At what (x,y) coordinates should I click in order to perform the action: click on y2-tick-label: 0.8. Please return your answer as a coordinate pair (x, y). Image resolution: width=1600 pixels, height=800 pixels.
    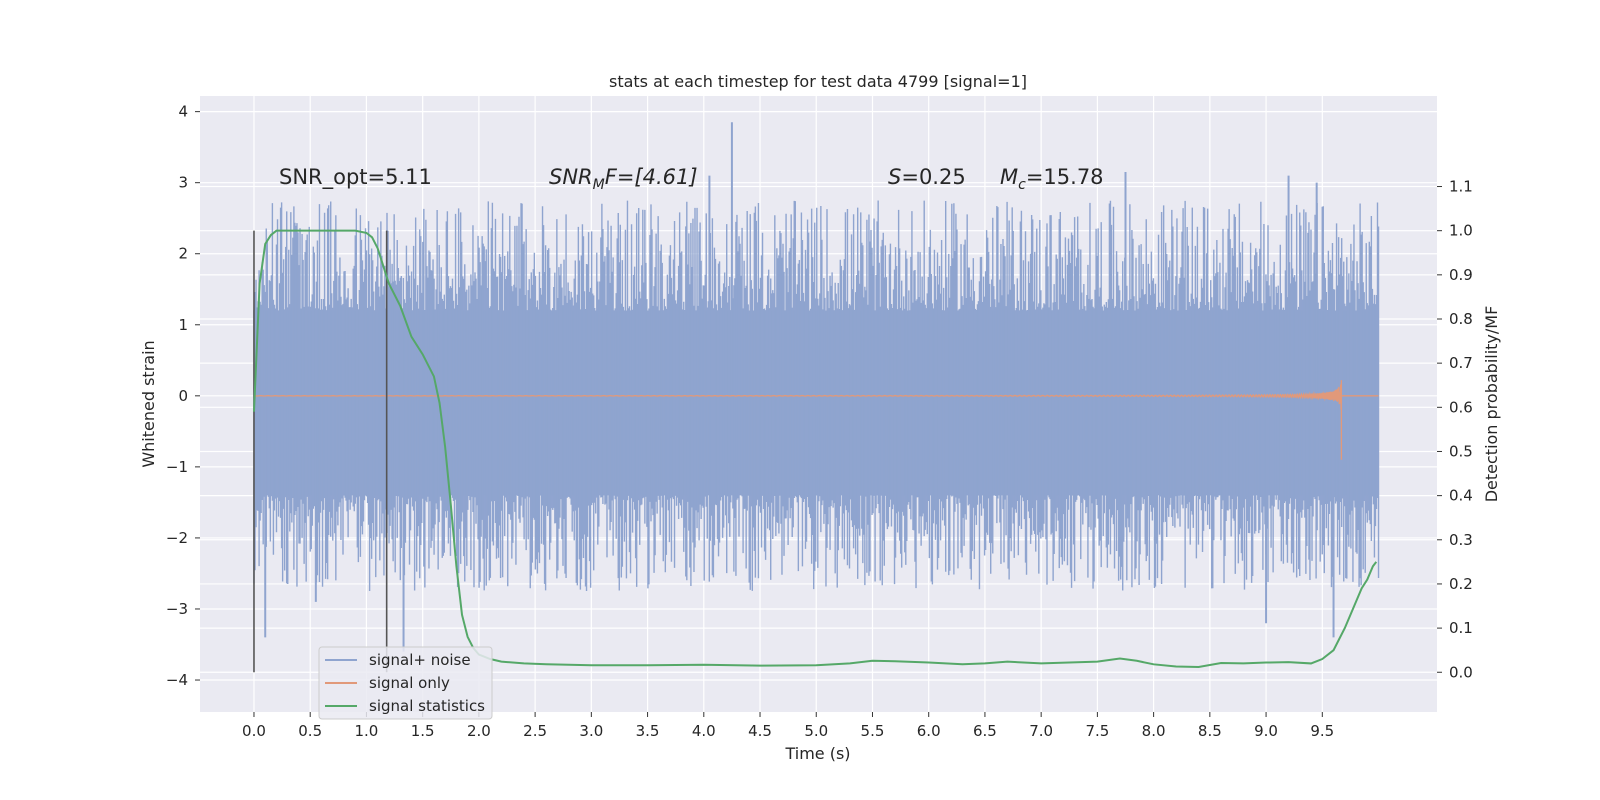
    Looking at the image, I should click on (1461, 319).